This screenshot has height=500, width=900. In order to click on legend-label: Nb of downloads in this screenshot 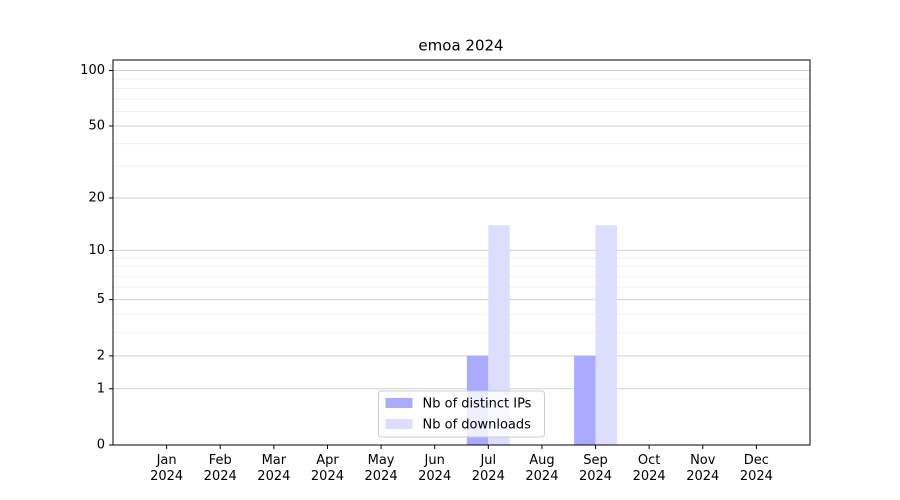, I will do `click(477, 425)`.